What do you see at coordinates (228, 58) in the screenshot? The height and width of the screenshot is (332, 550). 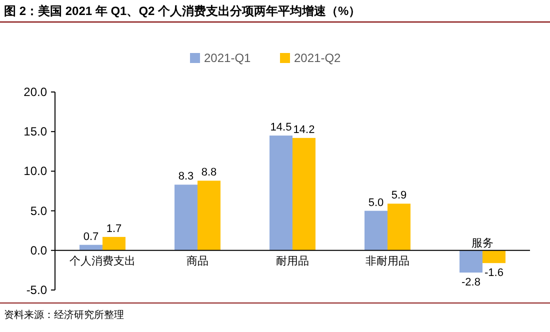 I see `legend-label: 2021-Q1` at bounding box center [228, 58].